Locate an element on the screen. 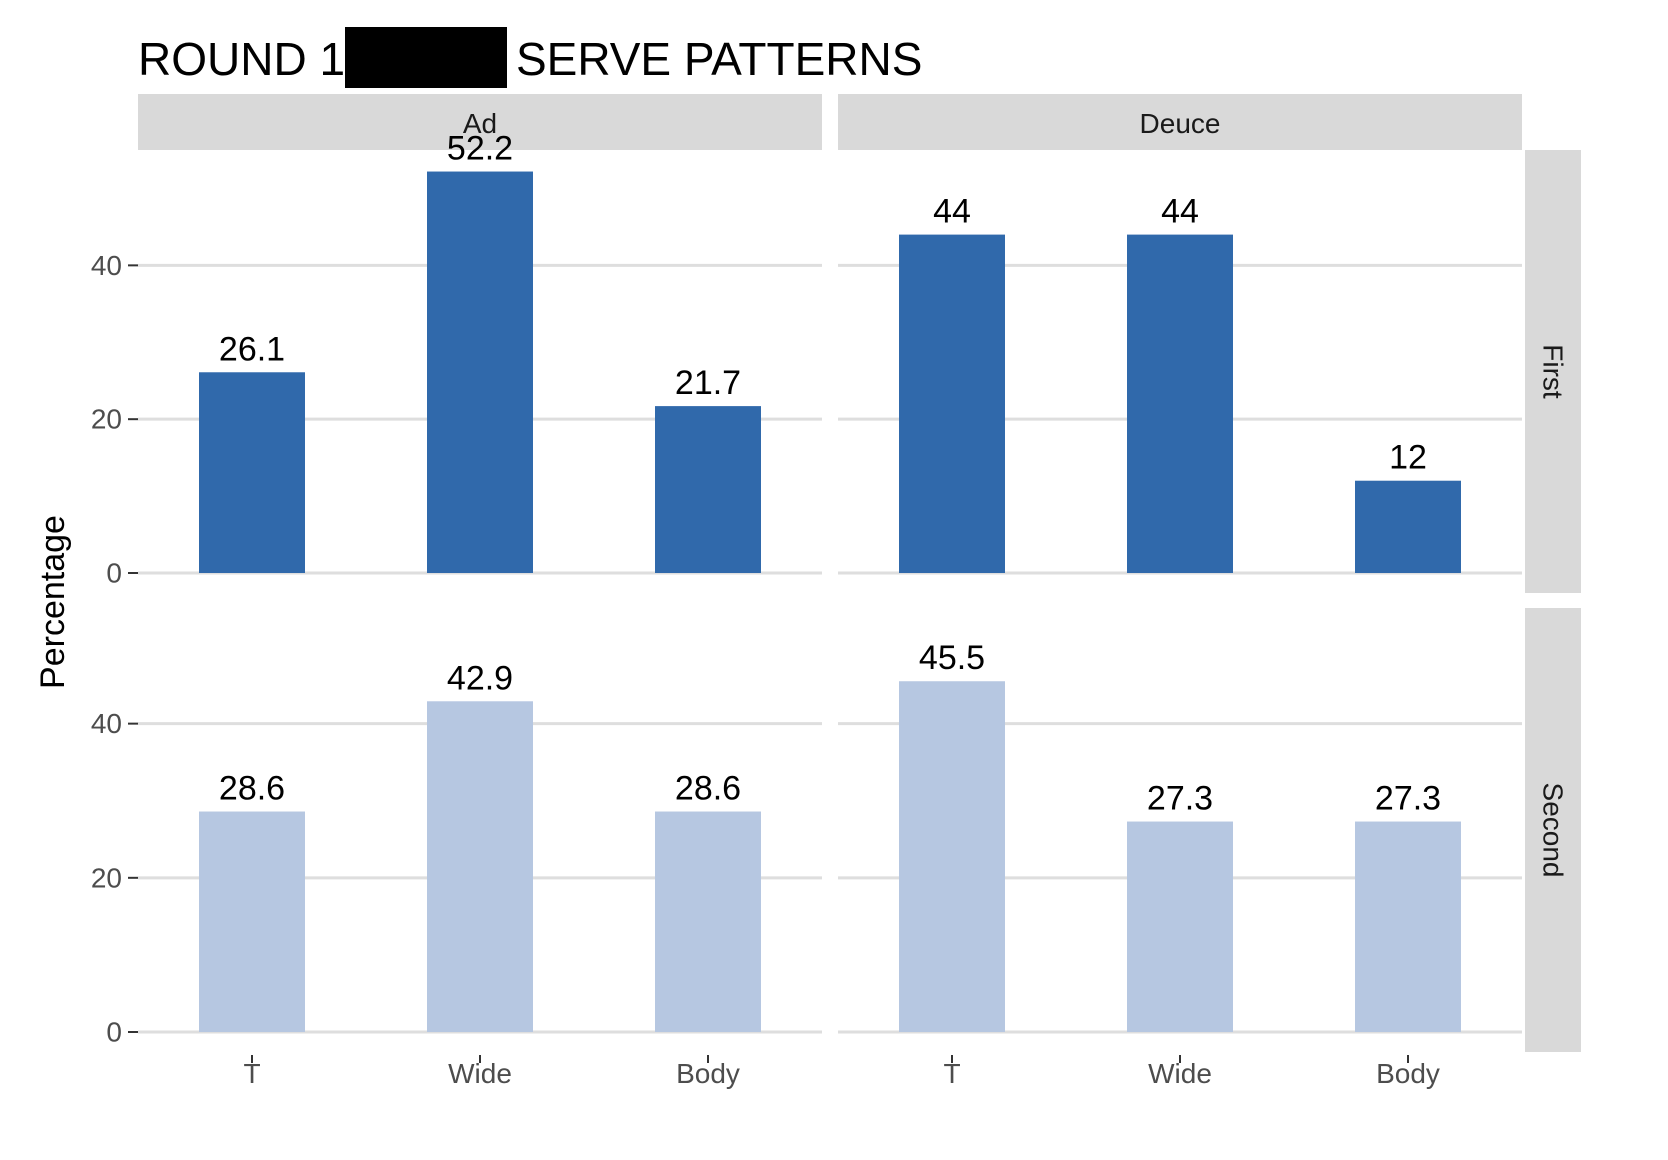  strip-label-second: Second is located at coordinates (1553, 830).